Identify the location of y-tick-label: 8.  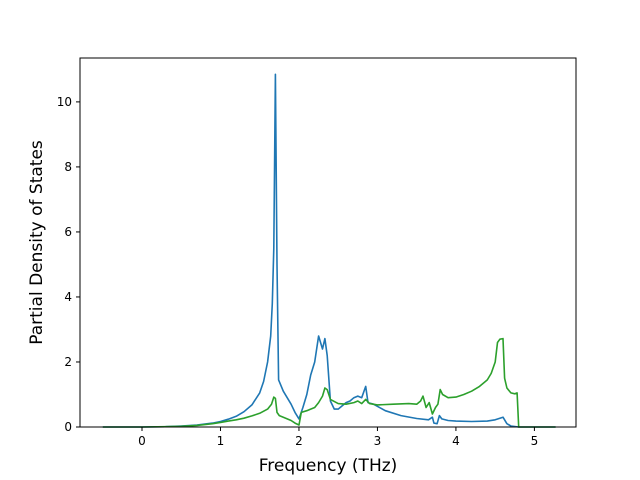
(68, 167).